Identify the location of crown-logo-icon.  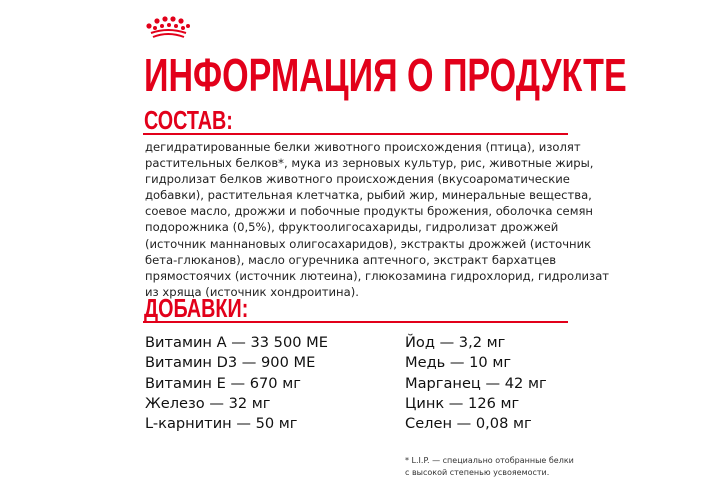
(168, 27).